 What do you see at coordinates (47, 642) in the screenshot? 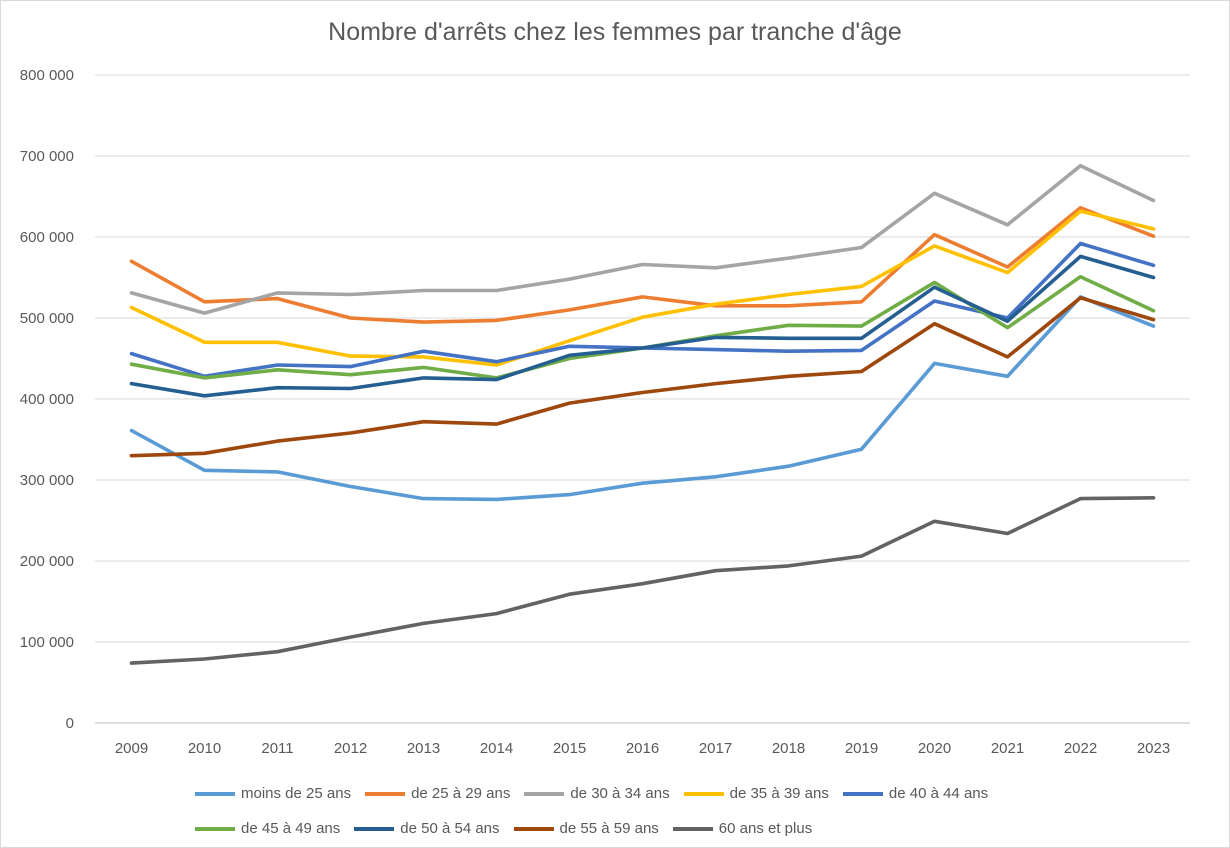
I see `y-tick-label: 100 000` at bounding box center [47, 642].